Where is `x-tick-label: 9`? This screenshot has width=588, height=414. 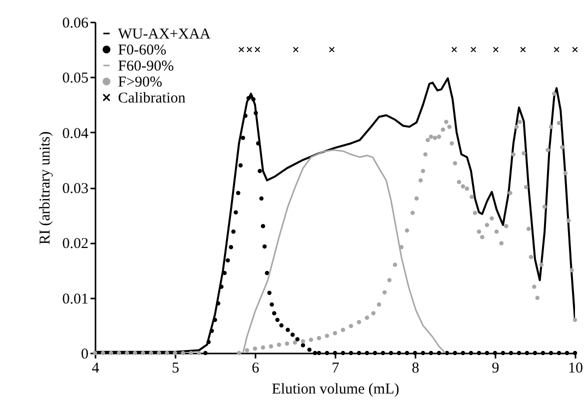 x-tick-label: 9 is located at coordinates (496, 368).